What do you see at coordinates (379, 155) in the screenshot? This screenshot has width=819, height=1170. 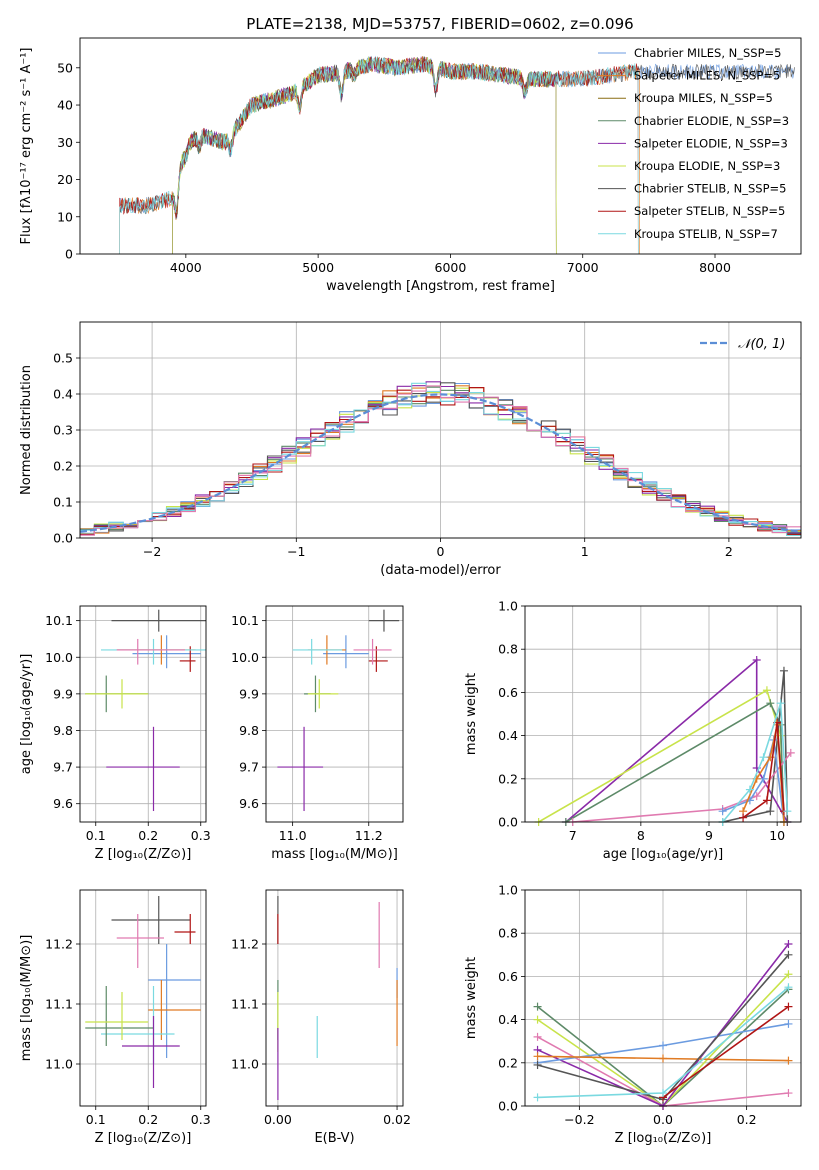 I see `spectrum-line-kroupa-stelib` at bounding box center [379, 155].